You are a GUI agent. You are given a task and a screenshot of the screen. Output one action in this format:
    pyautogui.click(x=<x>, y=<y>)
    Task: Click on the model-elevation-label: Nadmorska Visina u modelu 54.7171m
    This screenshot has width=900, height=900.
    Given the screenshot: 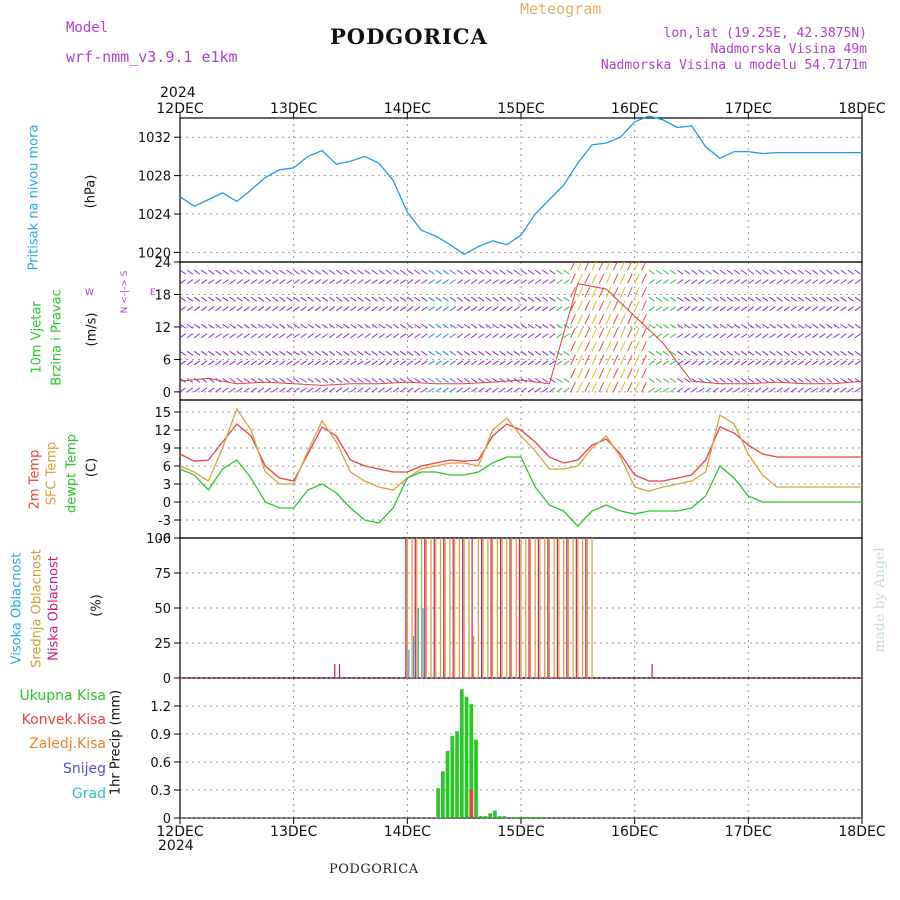 What is the action you would take?
    pyautogui.click(x=733, y=65)
    